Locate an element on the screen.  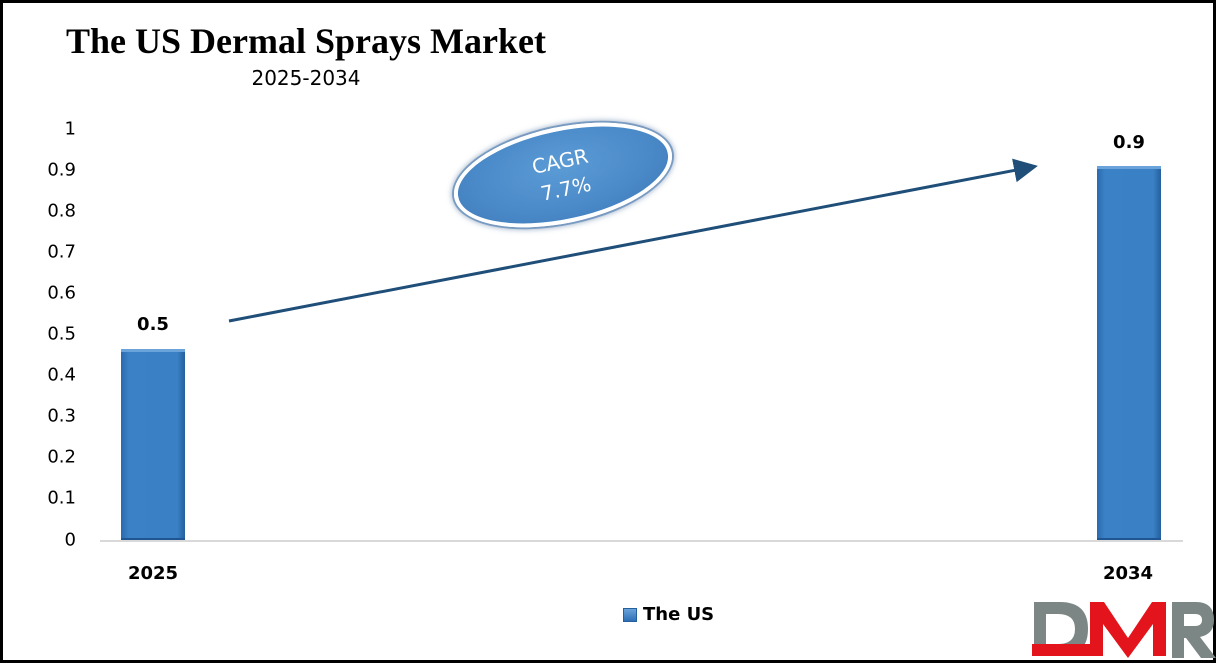
x-tick-2034: 2034 is located at coordinates (1128, 573).